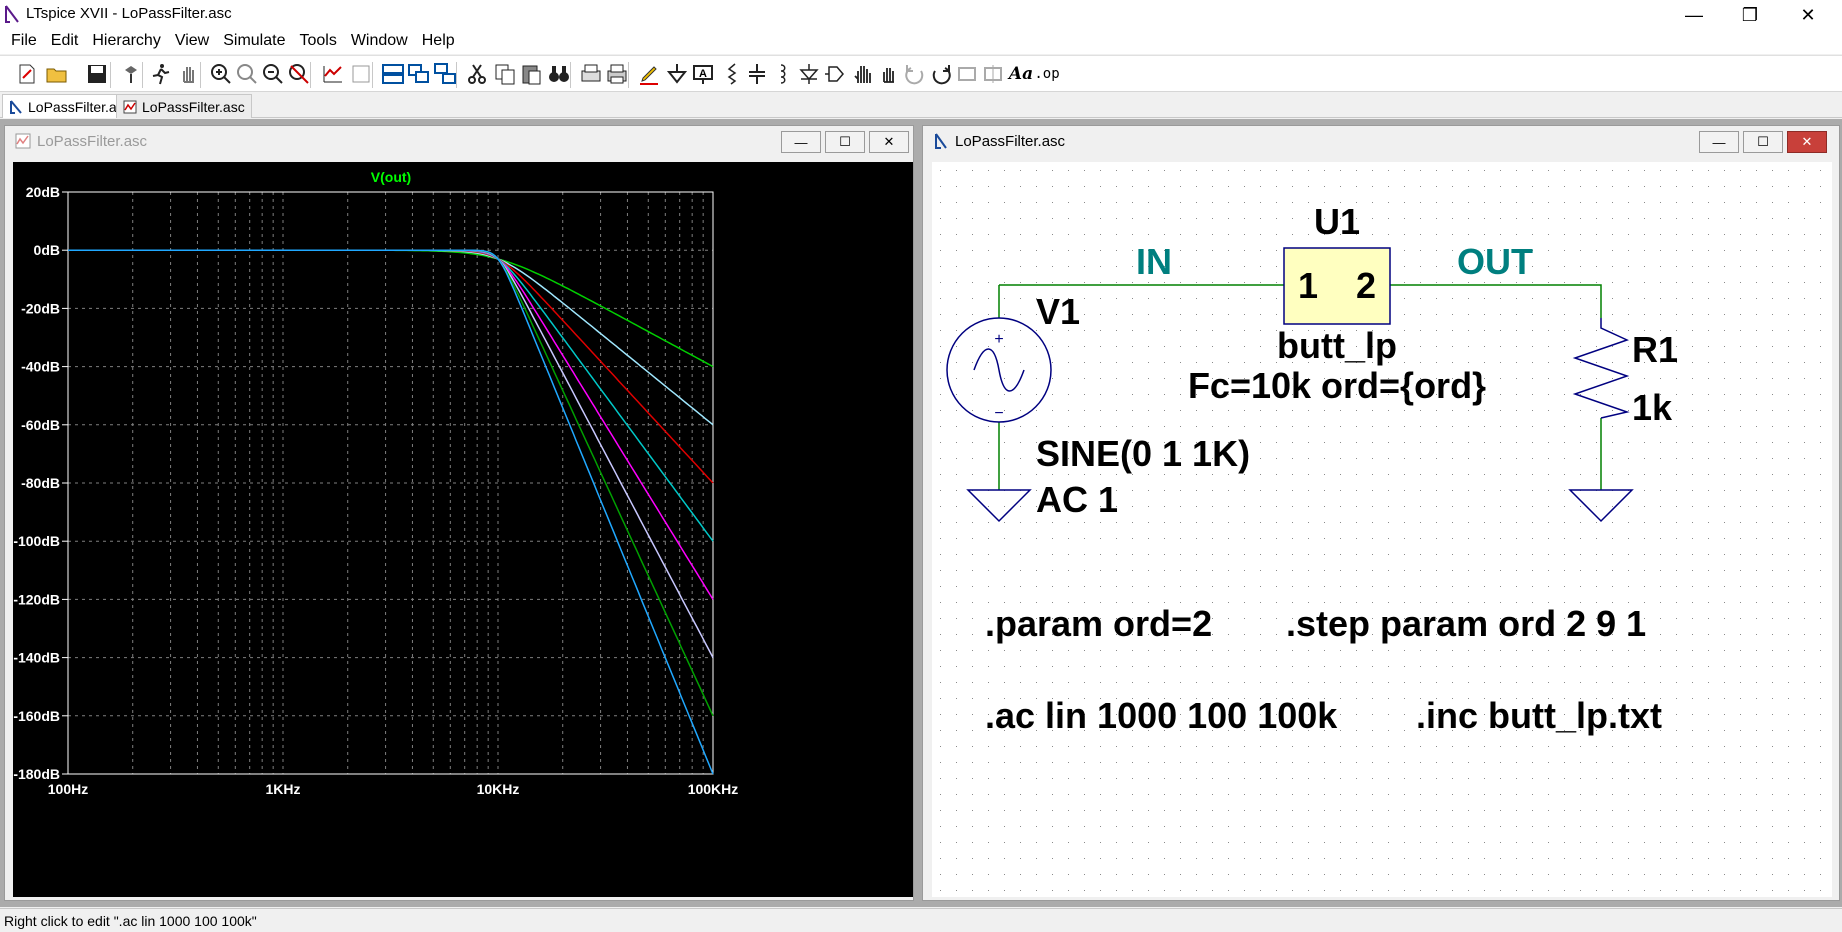 The image size is (1842, 932). Describe the element at coordinates (801, 142) in the screenshot. I see `waveform-minimize-button: —` at that location.